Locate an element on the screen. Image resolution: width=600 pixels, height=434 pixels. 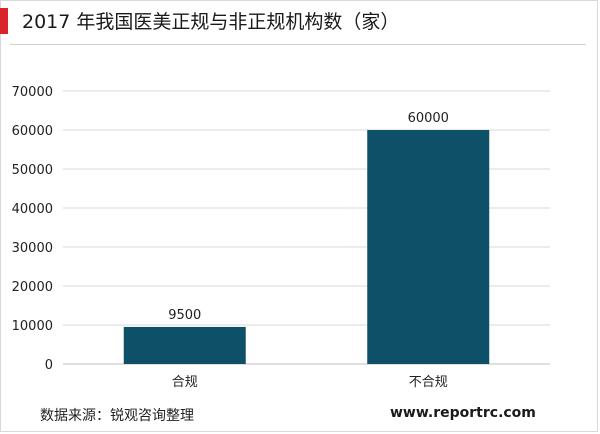
data-source-note: 数据来源：锐观咨询整理 is located at coordinates (117, 416).